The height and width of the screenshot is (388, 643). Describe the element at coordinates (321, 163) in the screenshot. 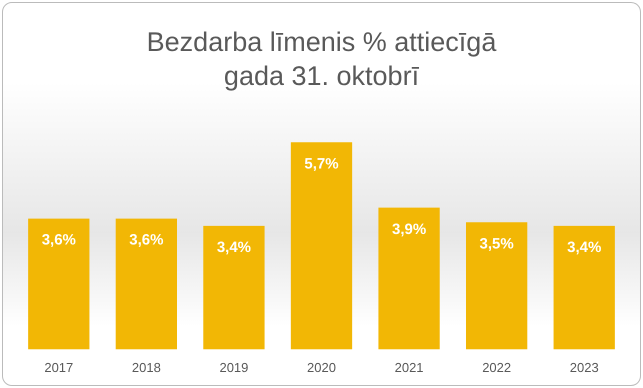

I see `data-label: 5,7%` at that location.